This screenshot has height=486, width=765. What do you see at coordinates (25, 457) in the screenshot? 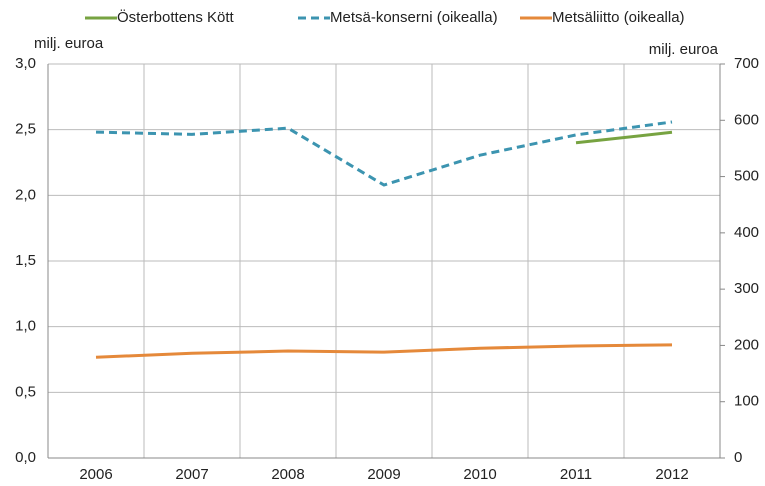
I see `y-tick-label: 0,0` at bounding box center [25, 457].